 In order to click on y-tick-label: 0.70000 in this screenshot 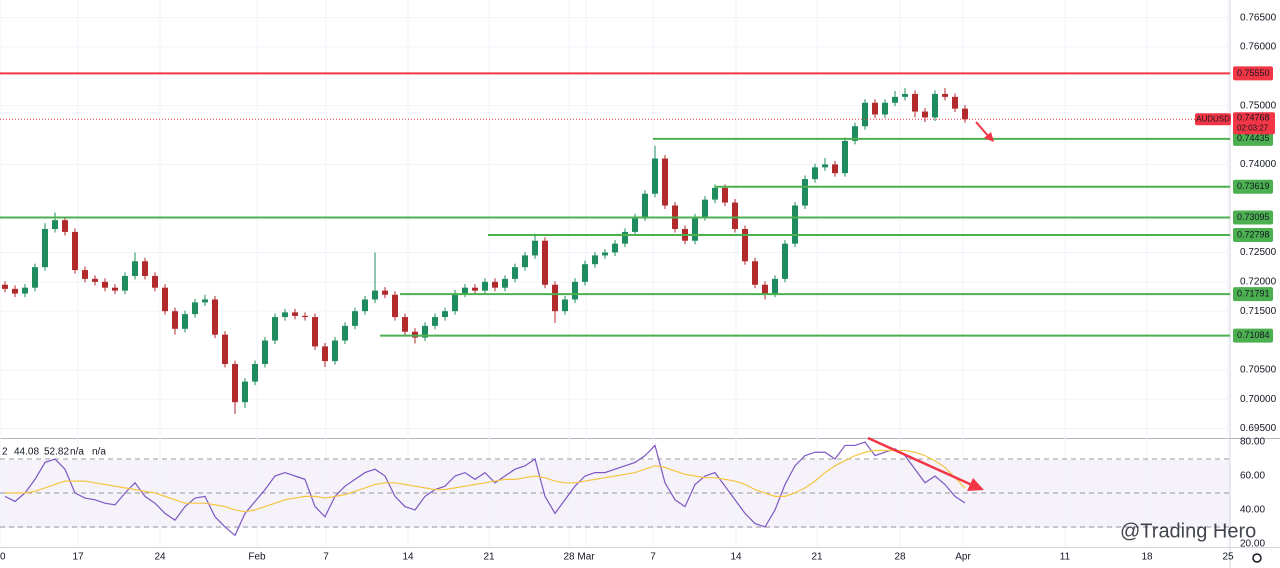, I will do `click(1258, 399)`.